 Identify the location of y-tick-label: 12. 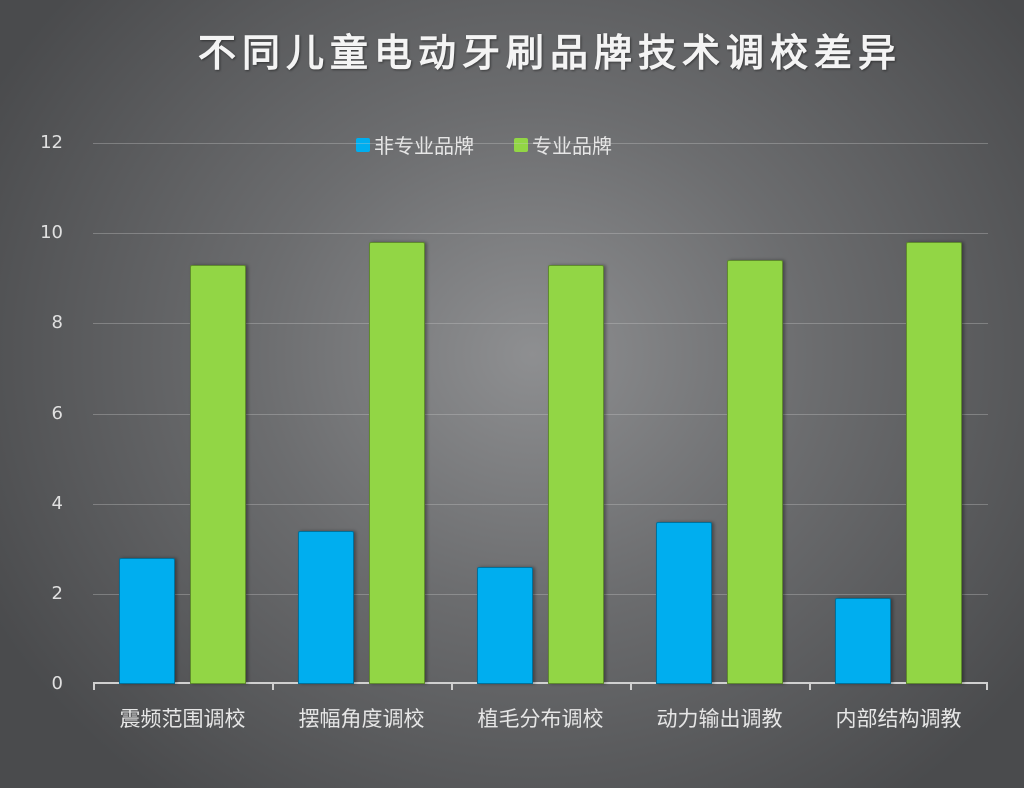
(51, 142).